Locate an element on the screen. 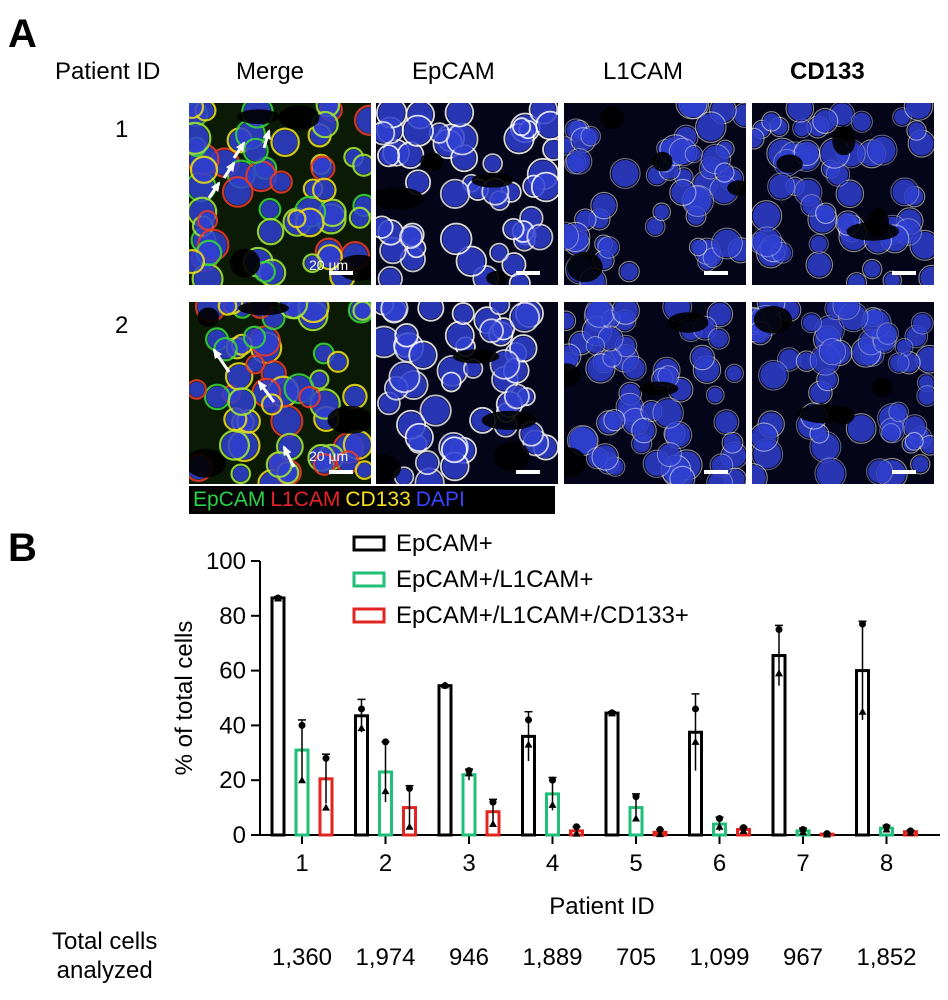 This screenshot has height=1000, width=948. micrograph-patient2-epcam is located at coordinates (467, 393).